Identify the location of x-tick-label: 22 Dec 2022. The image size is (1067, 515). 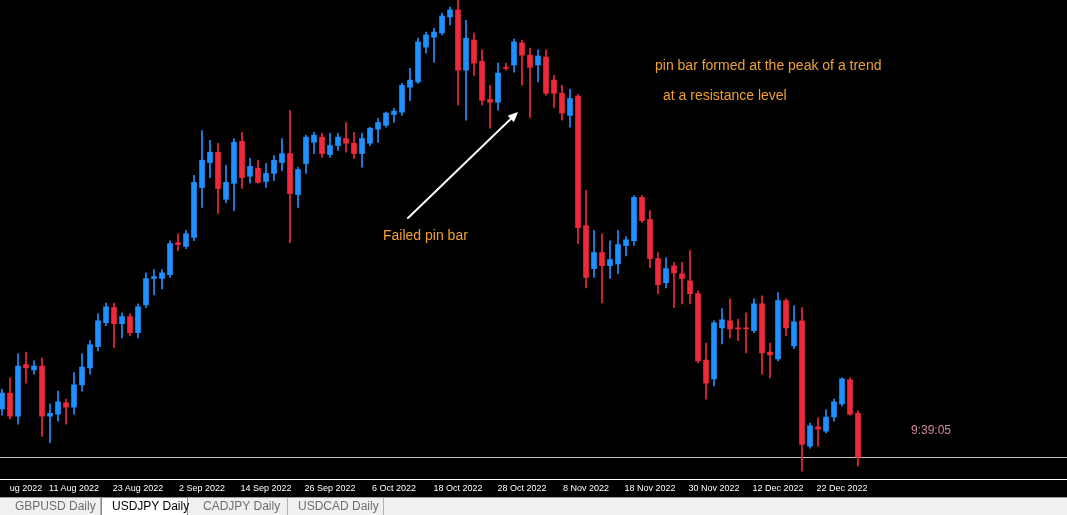
(842, 488).